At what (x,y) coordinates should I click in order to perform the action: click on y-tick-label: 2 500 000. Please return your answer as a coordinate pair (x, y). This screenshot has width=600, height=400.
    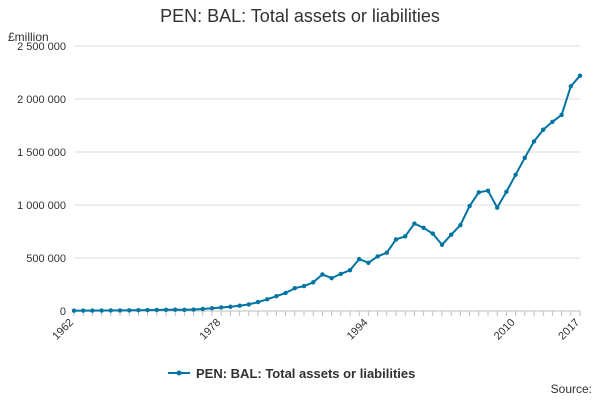
    Looking at the image, I should click on (41, 47).